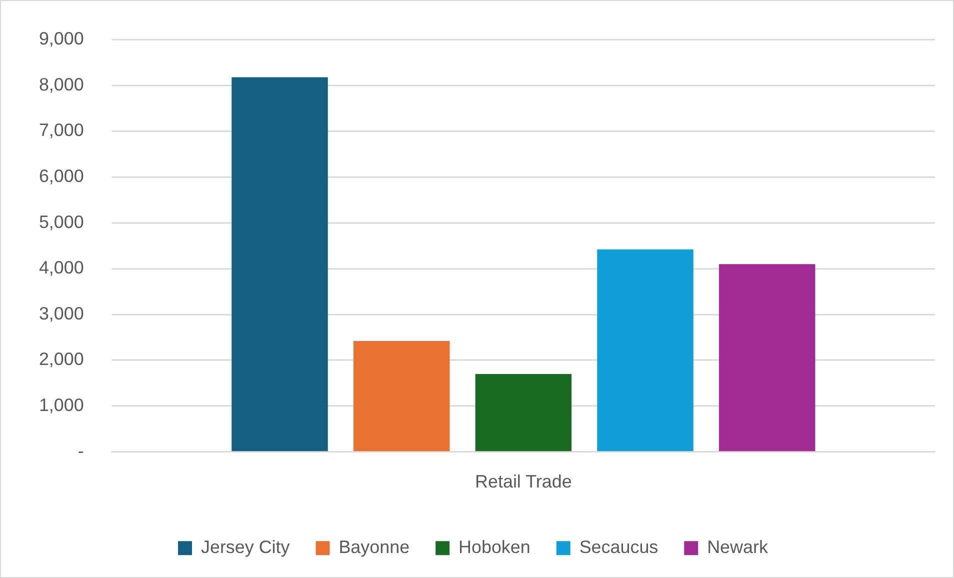 The width and height of the screenshot is (954, 578). I want to click on y-tick-label: 9,000, so click(61, 38).